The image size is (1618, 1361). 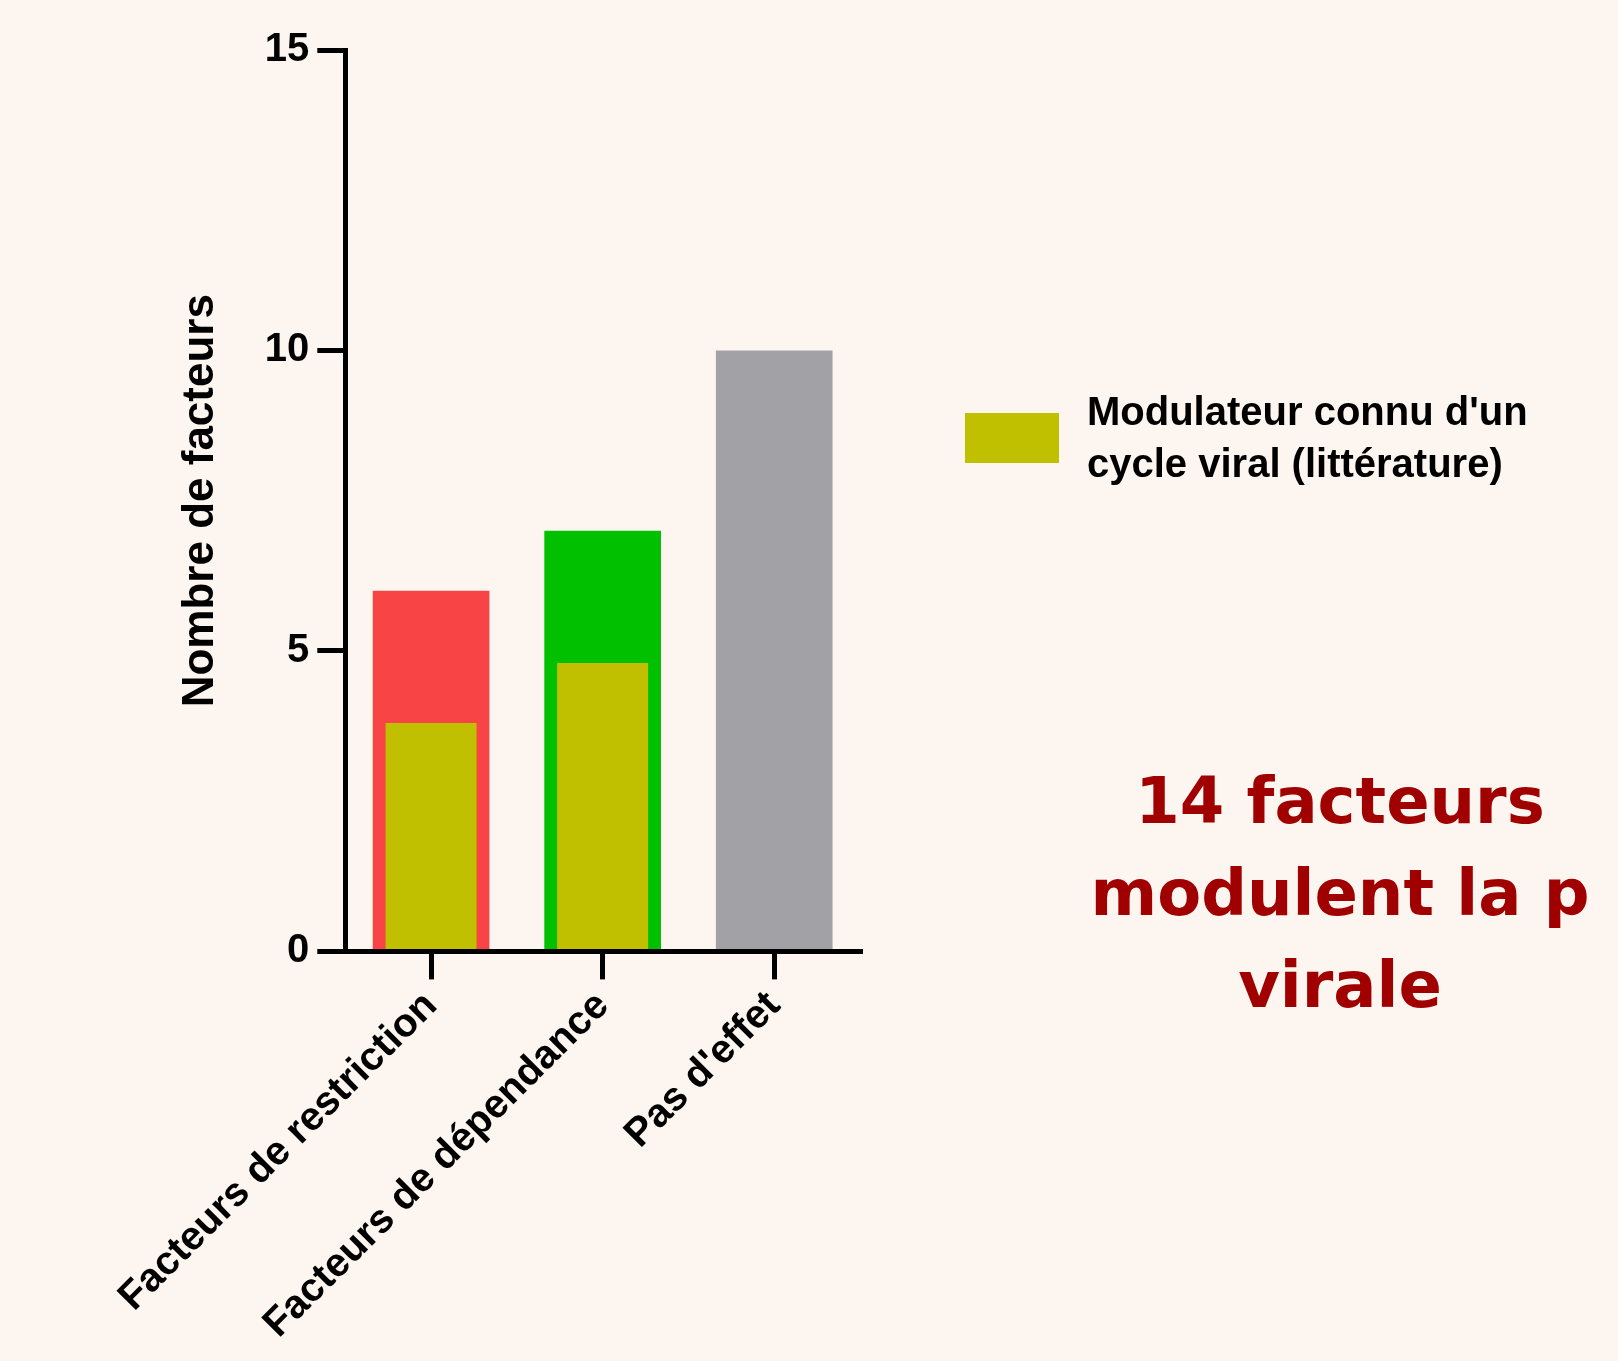 What do you see at coordinates (197, 501) in the screenshot?
I see `y-axis-title: Nombre de facteurs` at bounding box center [197, 501].